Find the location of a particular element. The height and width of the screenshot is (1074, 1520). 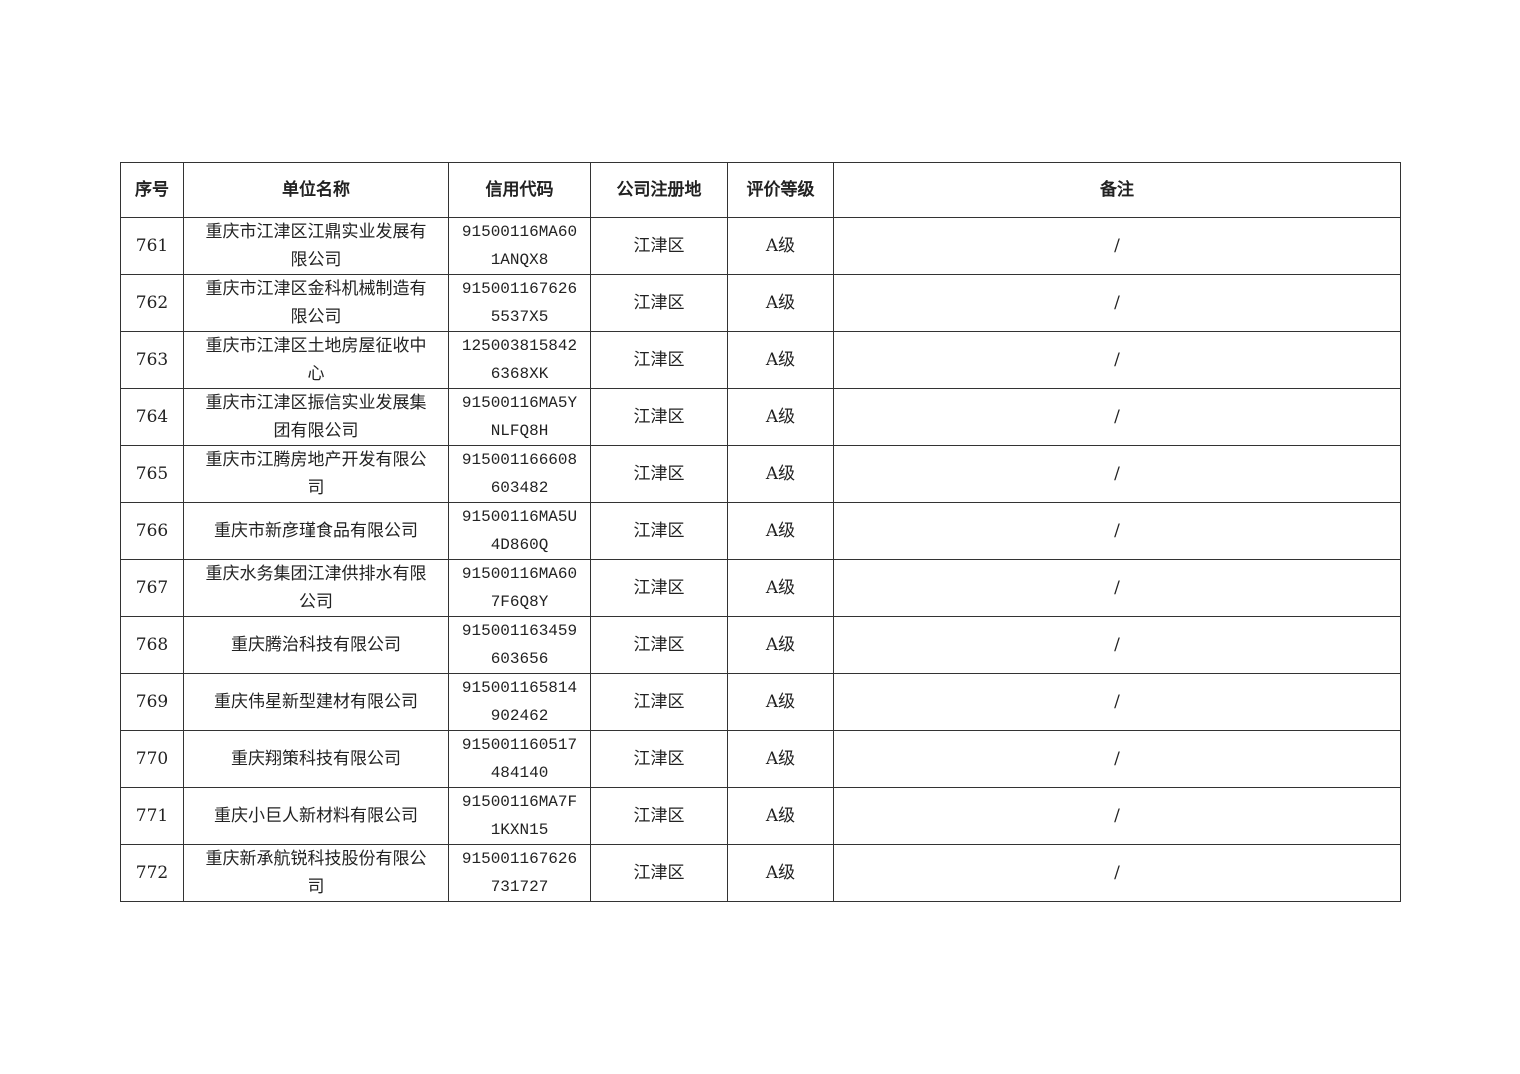

company-name-cell-text: 重庆伟星新型建材有限公司 is located at coordinates (316, 702).